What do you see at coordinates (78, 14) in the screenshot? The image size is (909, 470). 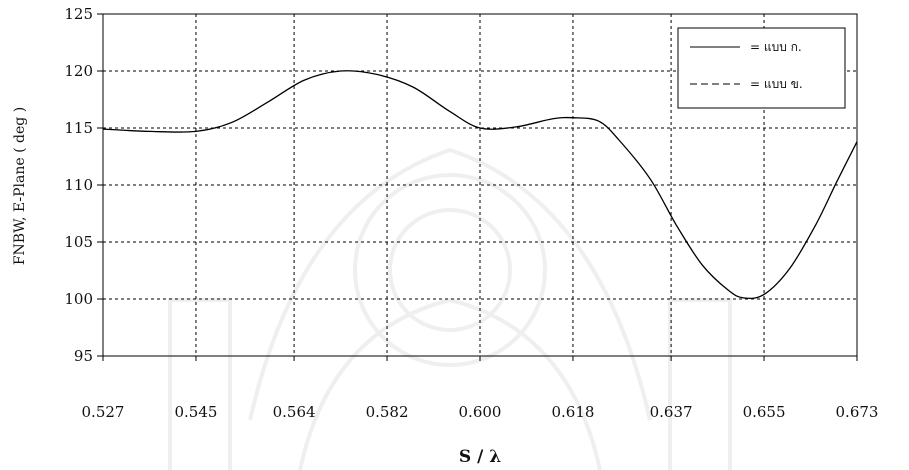 I see `y-tick-label: 125` at bounding box center [78, 14].